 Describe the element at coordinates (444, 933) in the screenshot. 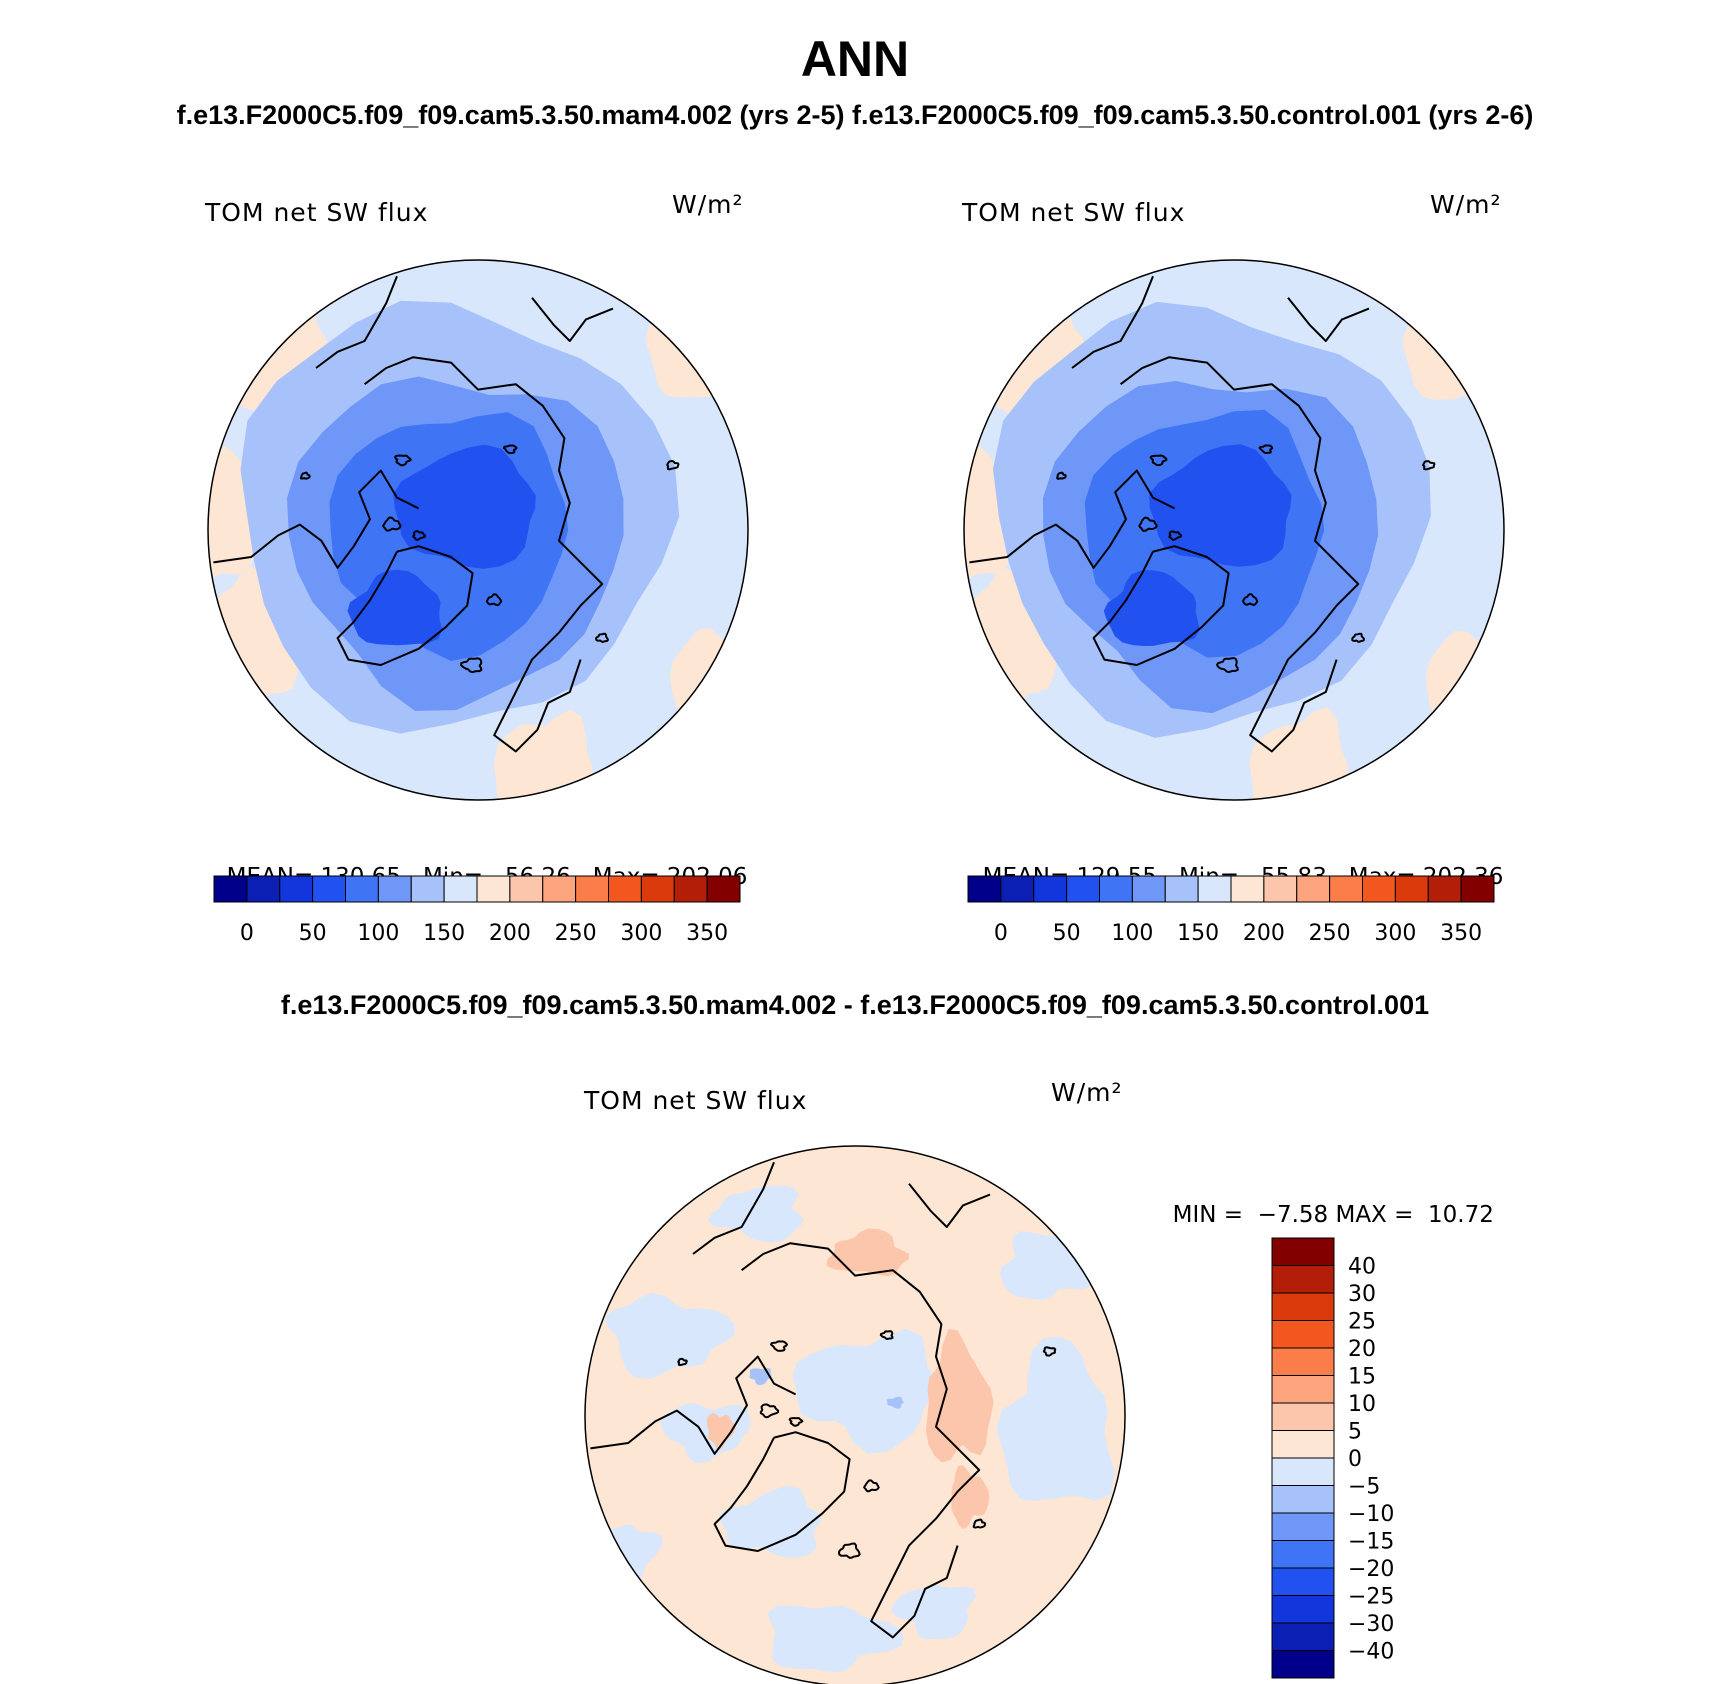

I see `colorbar-tick-label: 150` at that location.